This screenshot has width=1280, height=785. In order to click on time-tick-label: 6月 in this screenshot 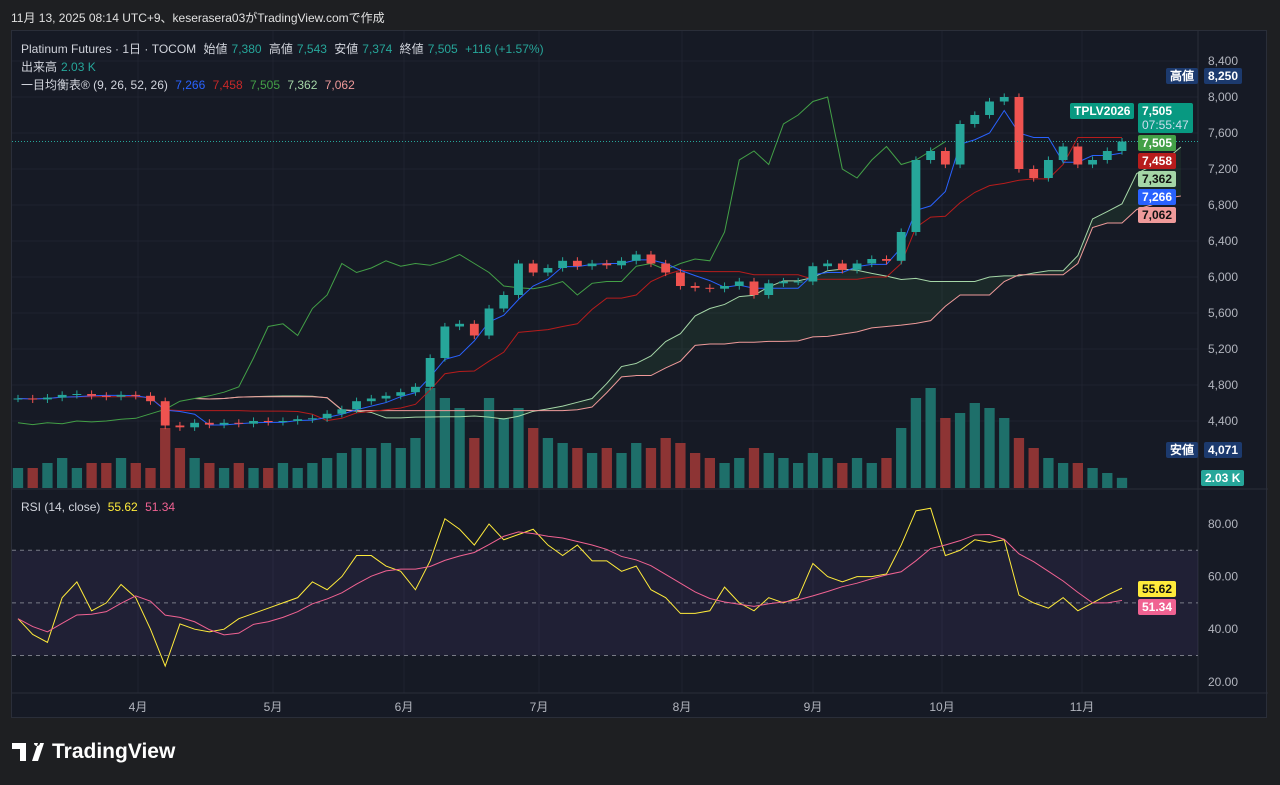, I will do `click(404, 707)`.